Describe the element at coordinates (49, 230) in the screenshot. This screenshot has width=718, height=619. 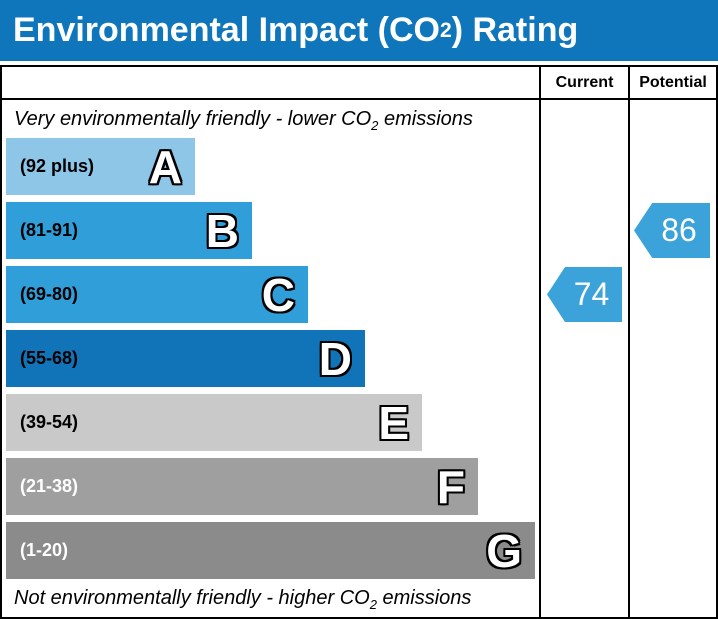
I see `band-range-label-B: (81-91)` at that location.